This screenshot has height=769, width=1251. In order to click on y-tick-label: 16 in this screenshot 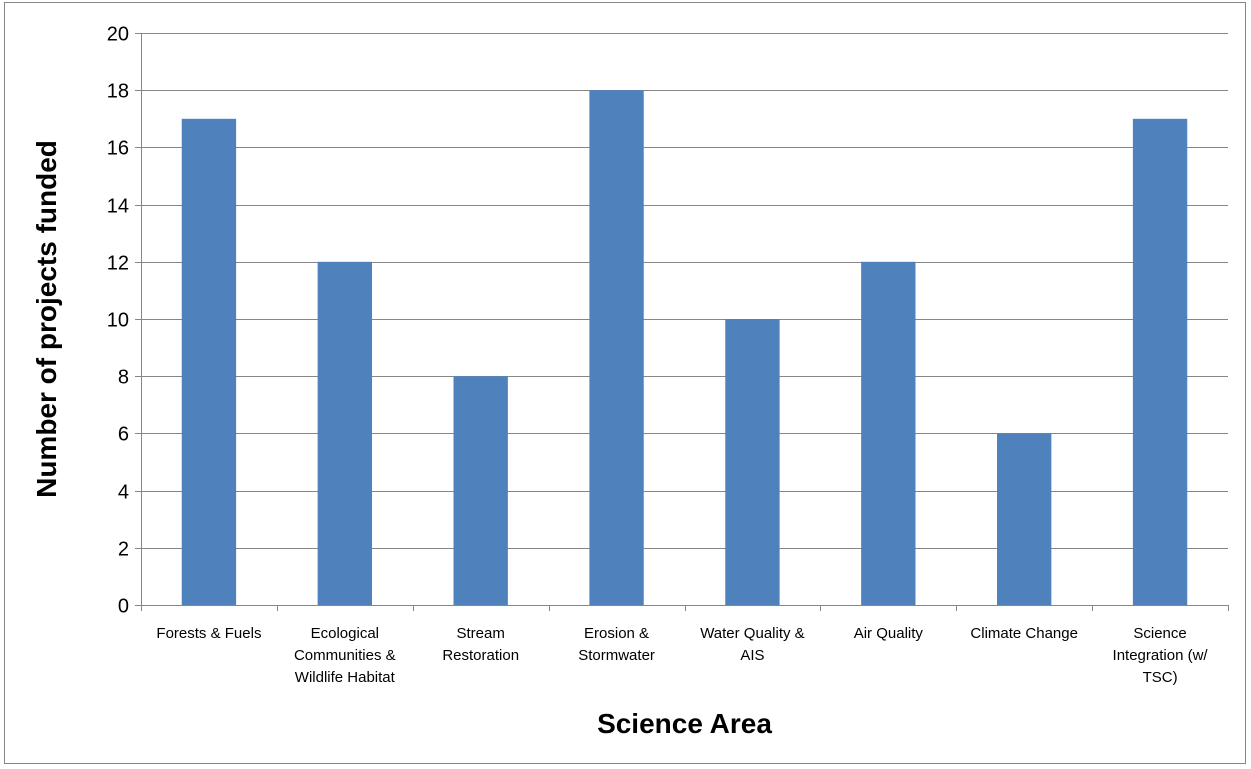, I will do `click(118, 149)`.